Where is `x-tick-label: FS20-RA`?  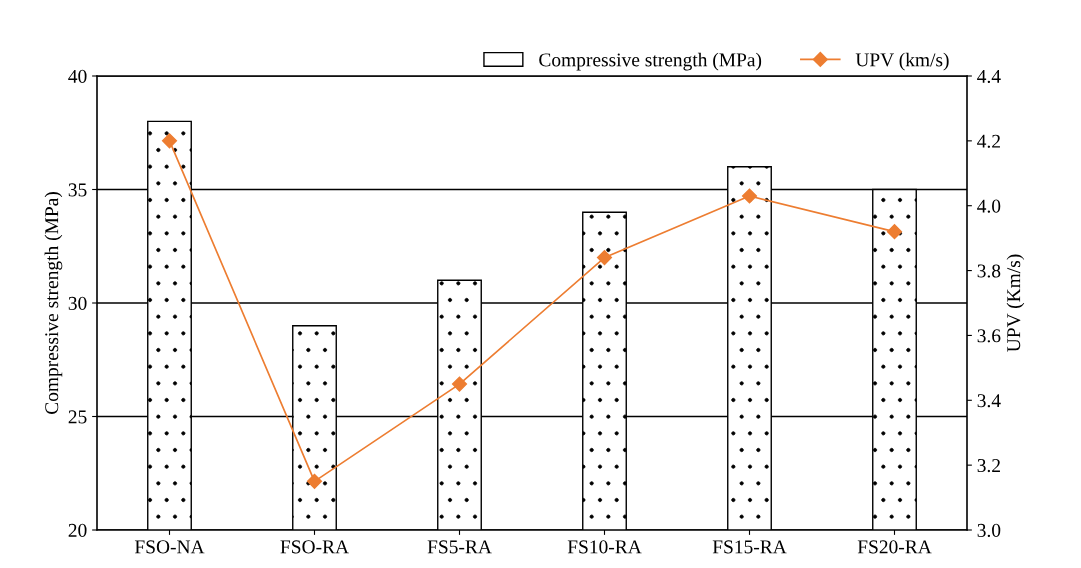
x-tick-label: FS20-RA is located at coordinates (894, 547).